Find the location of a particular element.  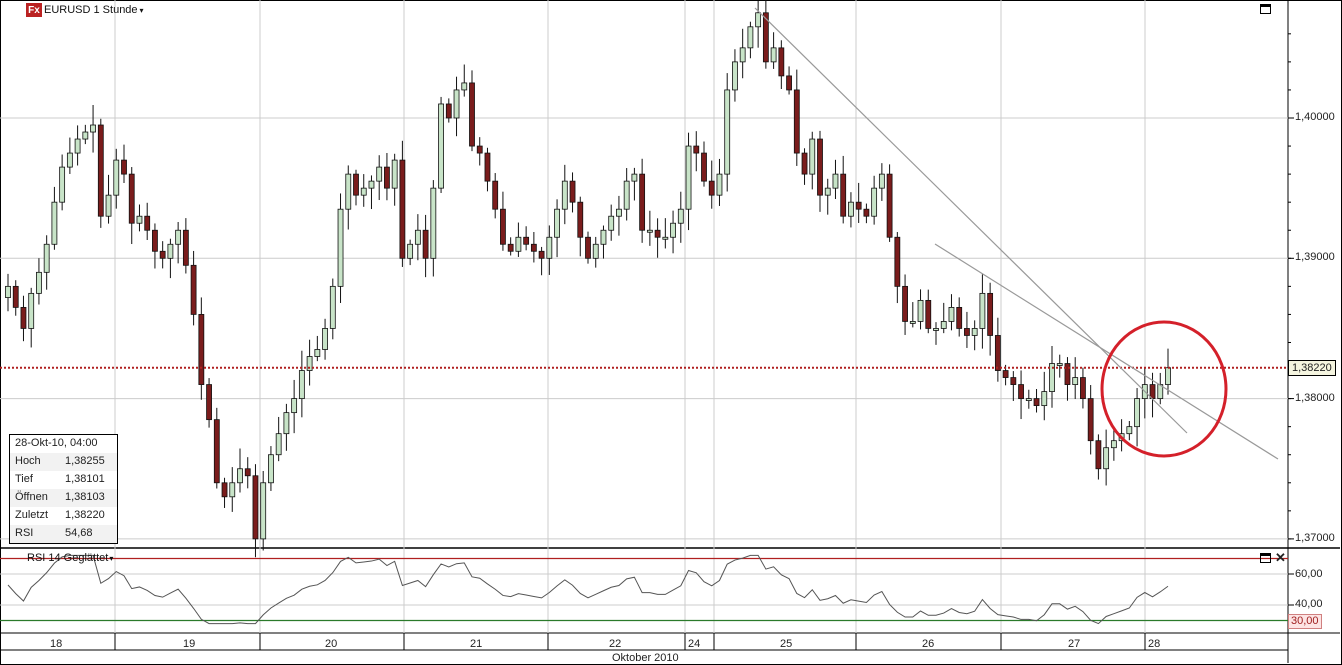

info-value: 54,68 is located at coordinates (79, 533).